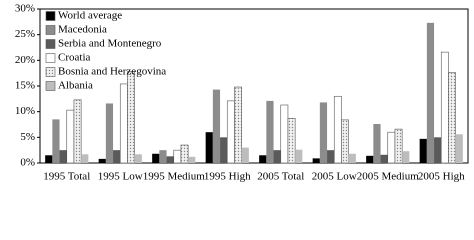  Describe the element at coordinates (120, 177) in the screenshot. I see `x-tick-label: 1995 Low` at that location.